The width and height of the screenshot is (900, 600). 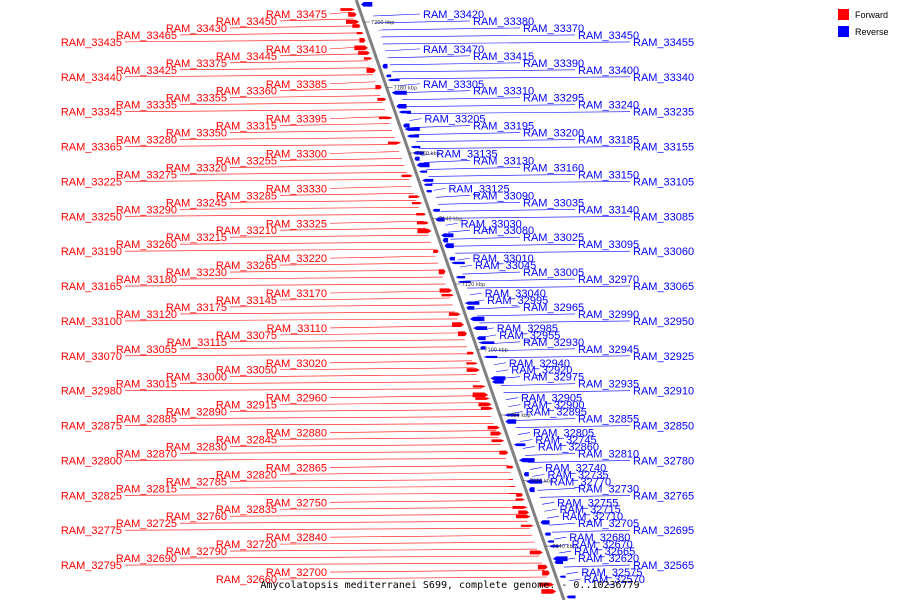 I want to click on reverse-gene-label: RAM_32920, so click(x=541, y=371).